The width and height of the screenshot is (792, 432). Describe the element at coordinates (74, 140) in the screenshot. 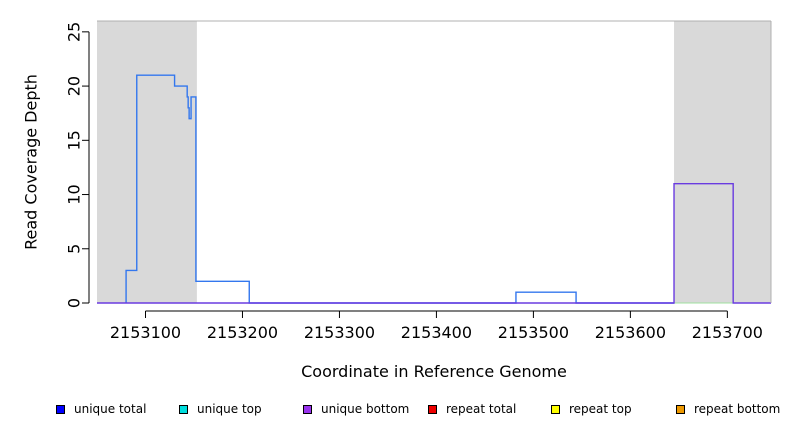

I see `y-tick-label: 15` at that location.